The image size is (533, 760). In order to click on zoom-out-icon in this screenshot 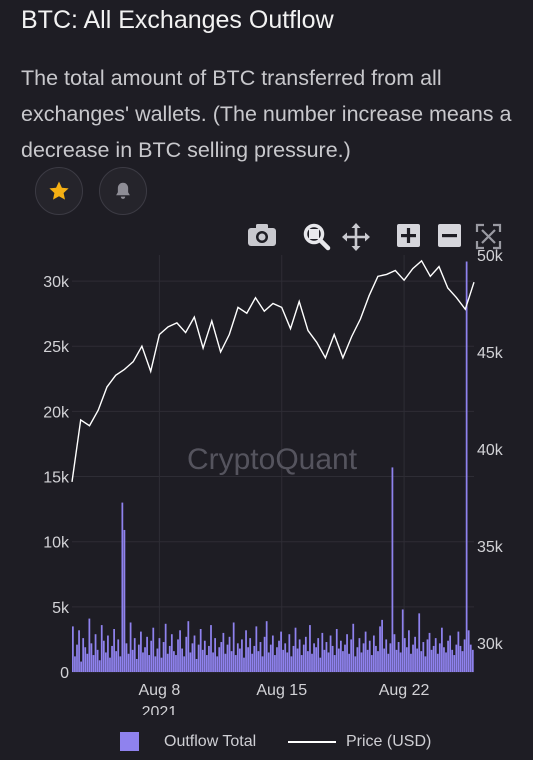, I will do `click(449, 235)`.